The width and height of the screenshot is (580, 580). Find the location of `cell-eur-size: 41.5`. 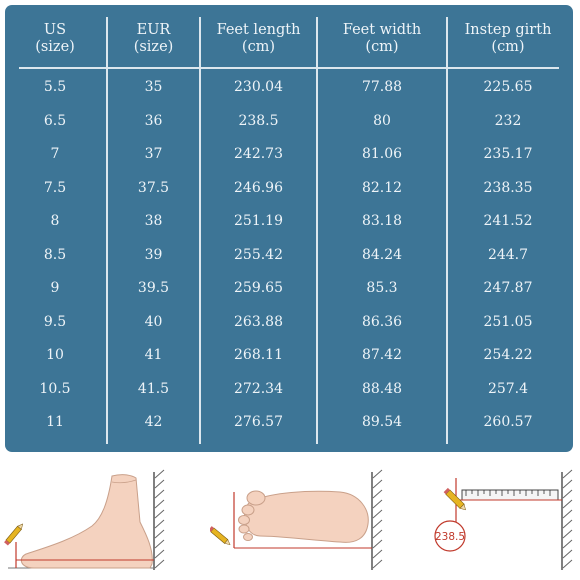

cell-eur-size: 41.5 is located at coordinates (153, 388).